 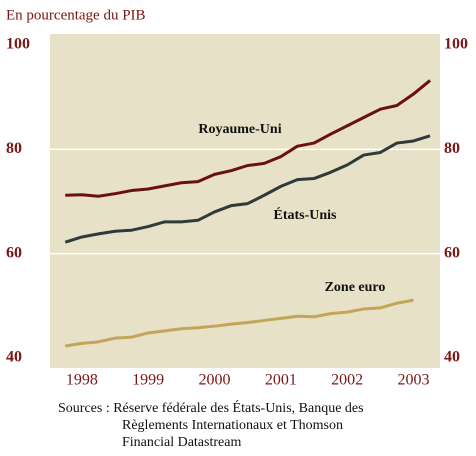 I want to click on x-tick-label: 2001, so click(x=281, y=380).